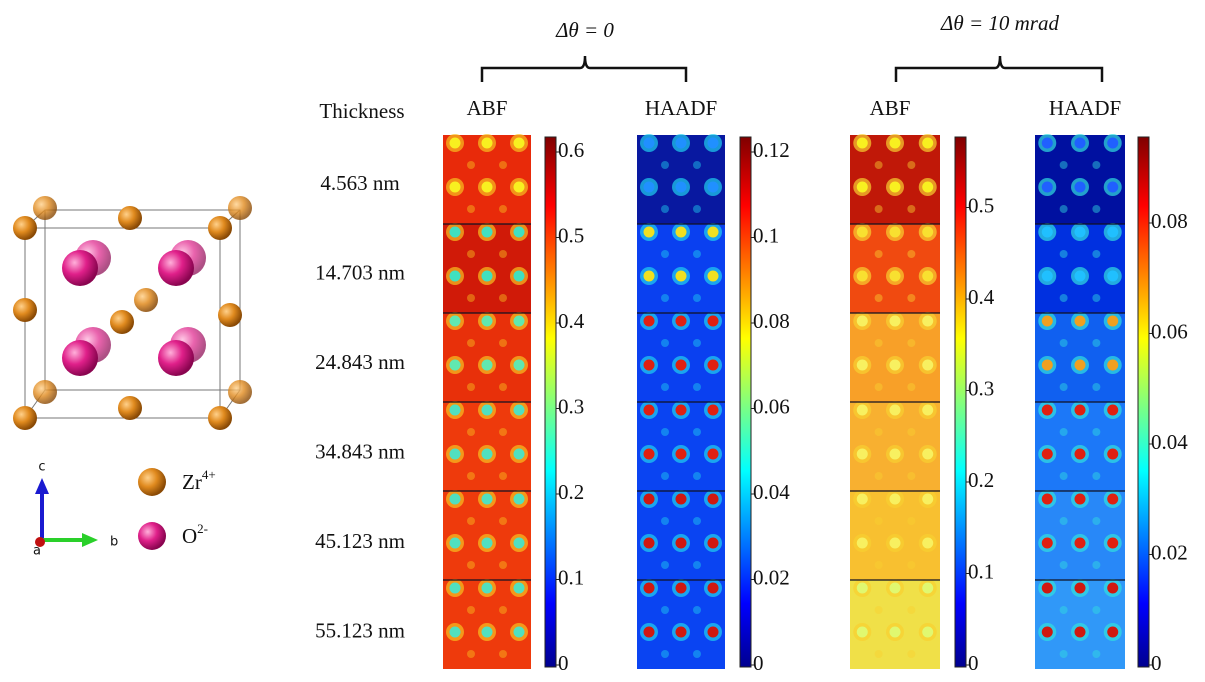 The width and height of the screenshot is (1205, 682). I want to click on header: Δθ = 10 mrad, so click(999, 23).